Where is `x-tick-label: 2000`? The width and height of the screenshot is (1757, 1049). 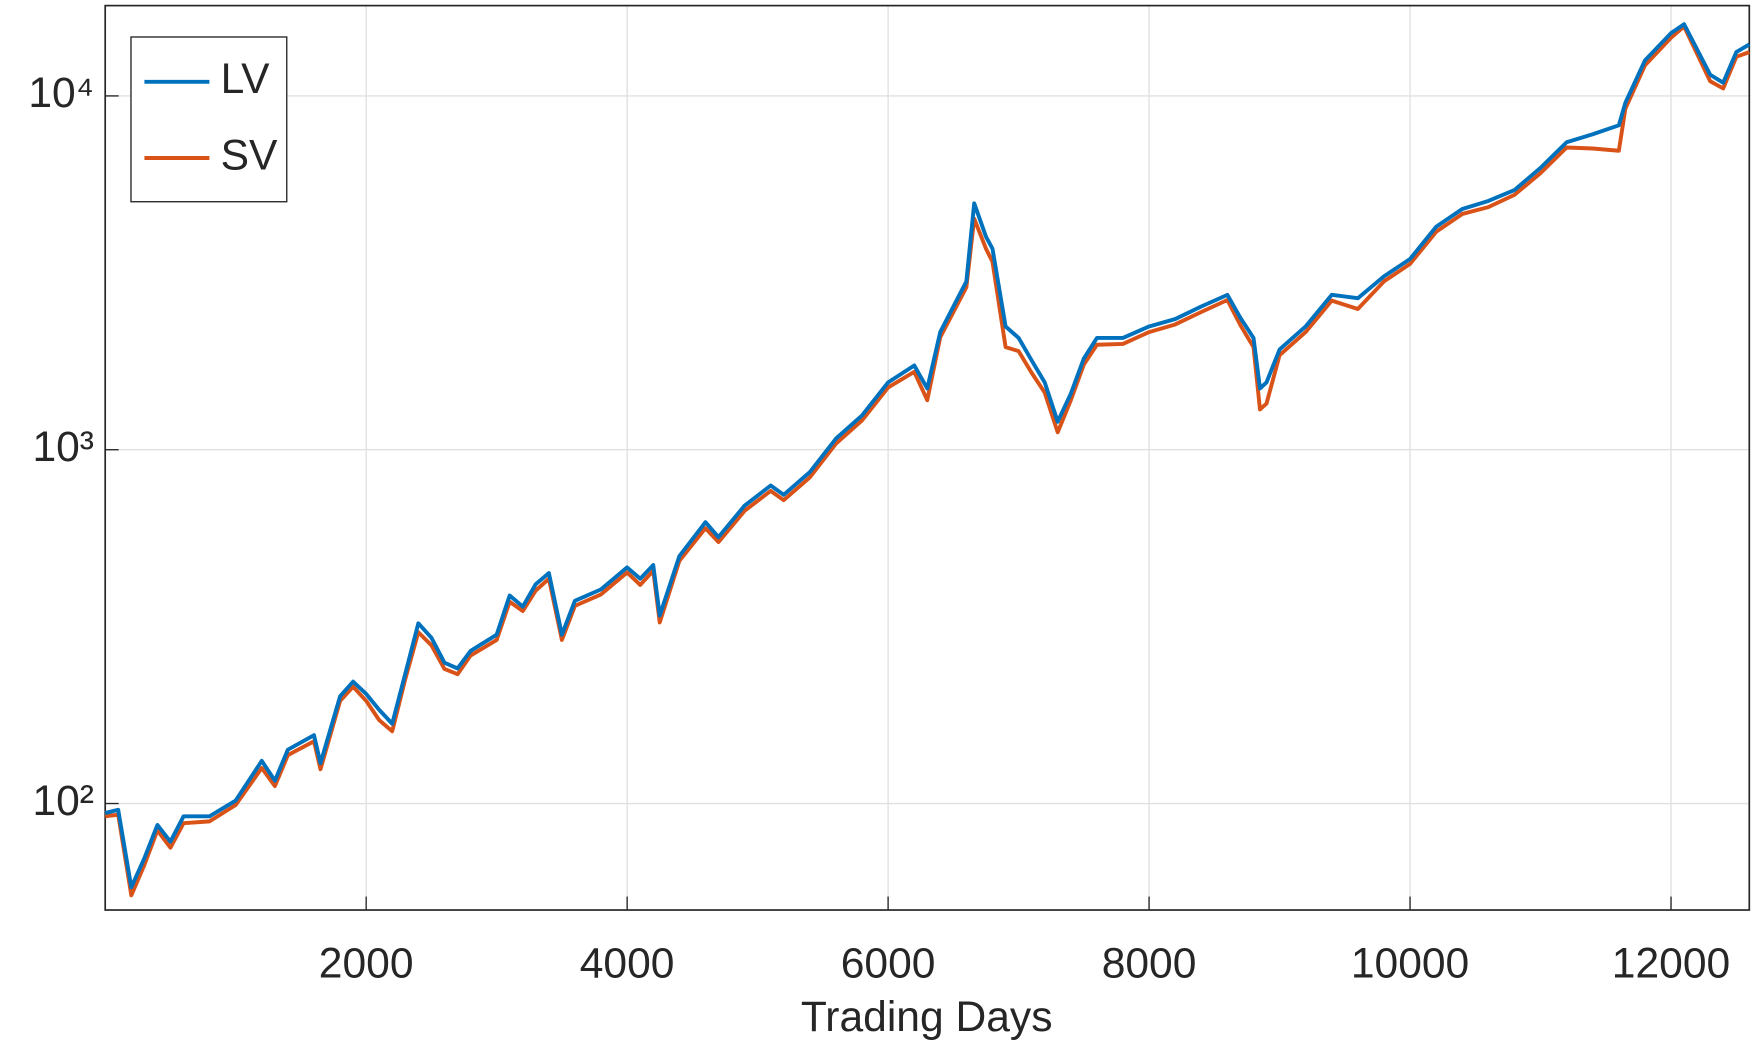
x-tick-label: 2000 is located at coordinates (366, 963).